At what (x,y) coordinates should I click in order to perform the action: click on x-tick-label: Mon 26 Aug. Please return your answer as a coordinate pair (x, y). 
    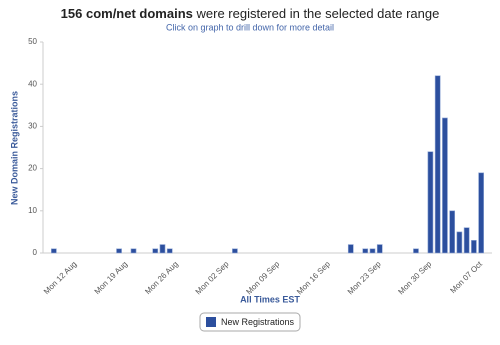
    Looking at the image, I should click on (161, 278).